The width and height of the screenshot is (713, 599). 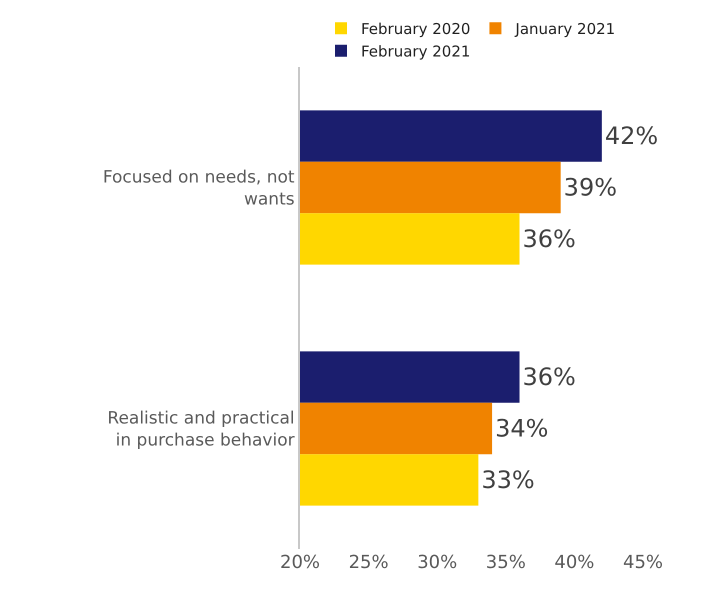 What do you see at coordinates (574, 562) in the screenshot?
I see `x-tick-label: 40%` at bounding box center [574, 562].